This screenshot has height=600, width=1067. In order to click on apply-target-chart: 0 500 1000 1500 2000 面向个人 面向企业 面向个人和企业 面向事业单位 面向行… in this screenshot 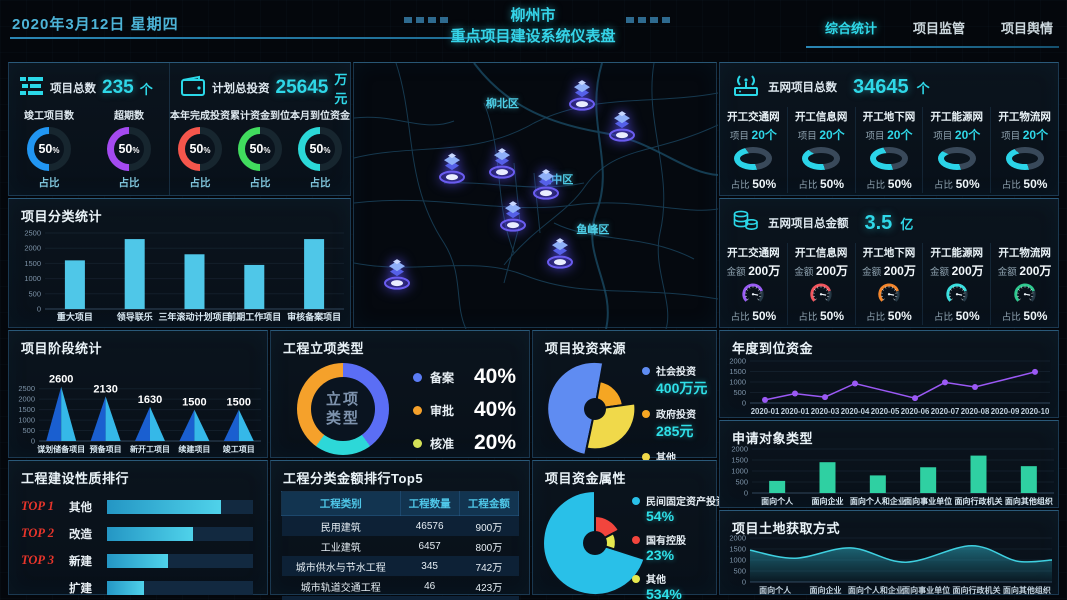, I will do `click(889, 475)`.